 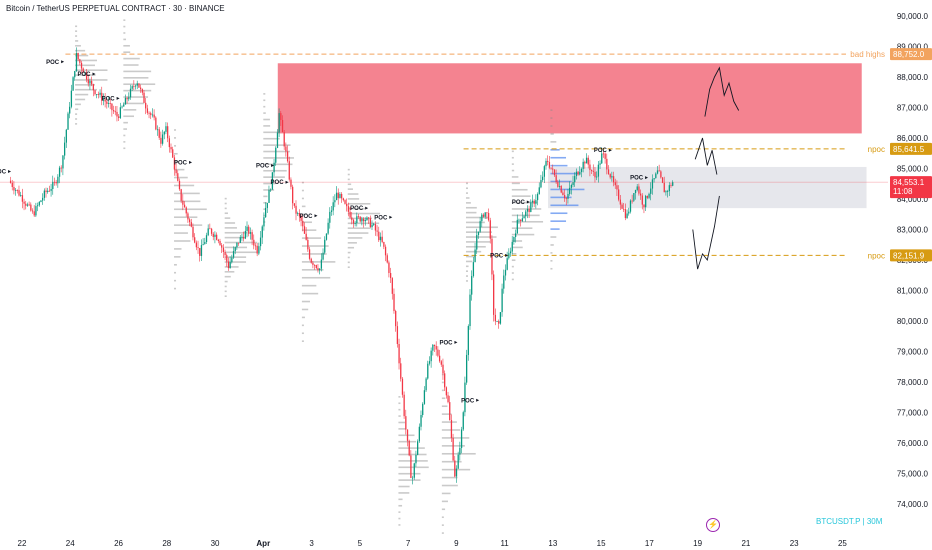 I want to click on level-label: npoc, so click(x=876, y=149).